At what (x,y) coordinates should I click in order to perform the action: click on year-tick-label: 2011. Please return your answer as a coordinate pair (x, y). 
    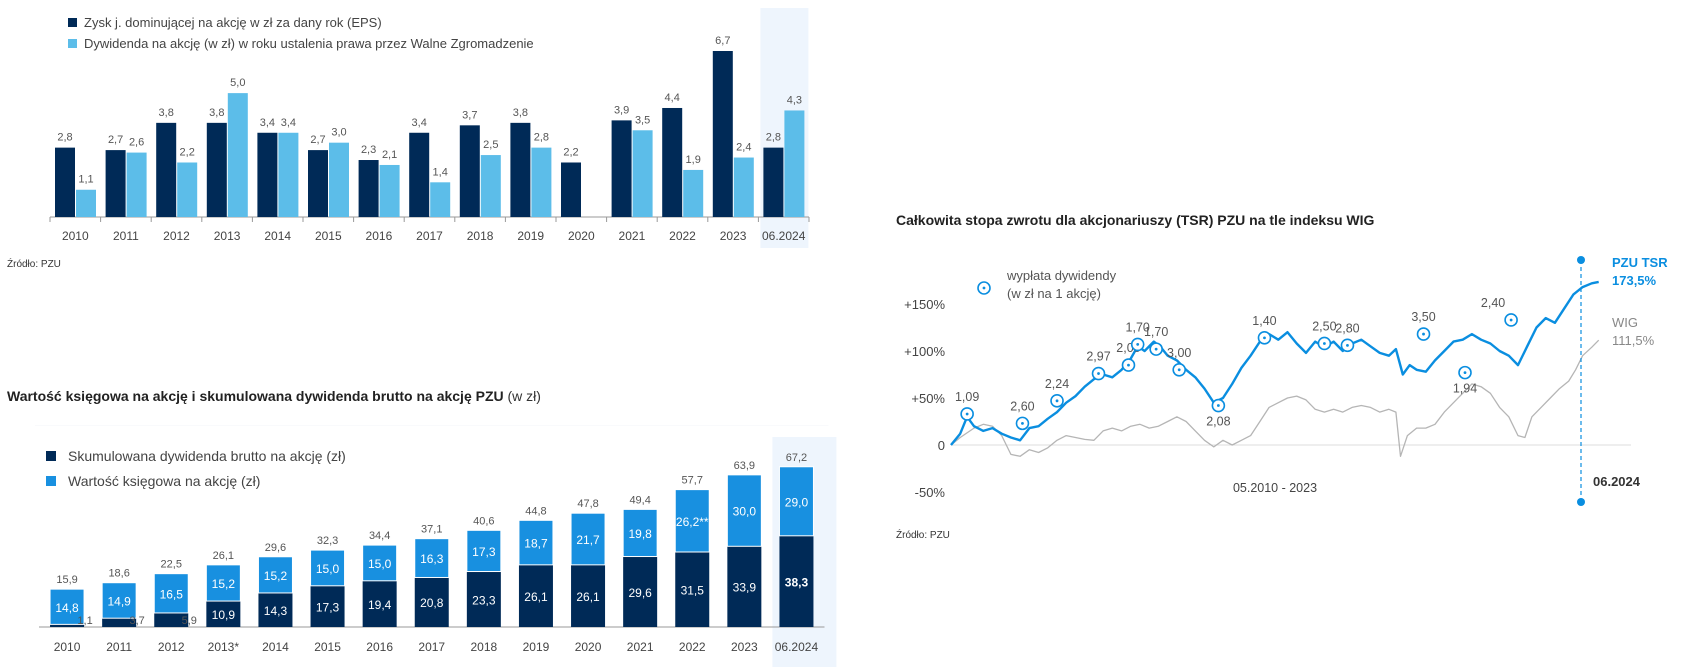
    Looking at the image, I should click on (126, 236).